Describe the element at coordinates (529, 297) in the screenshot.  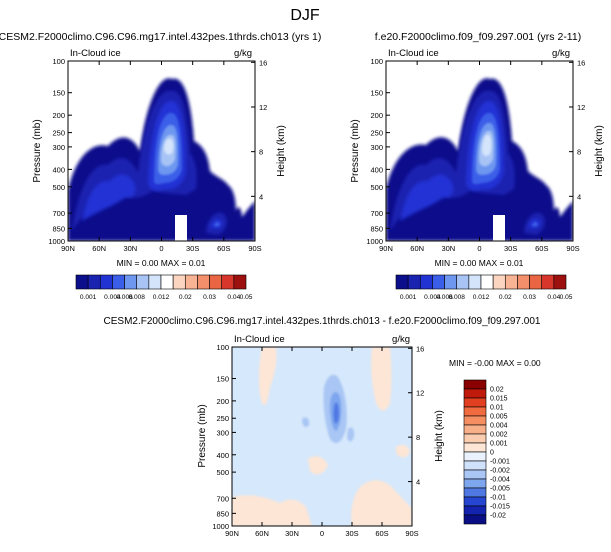
I see `panel-2-colorbar-label: 0.03` at that location.